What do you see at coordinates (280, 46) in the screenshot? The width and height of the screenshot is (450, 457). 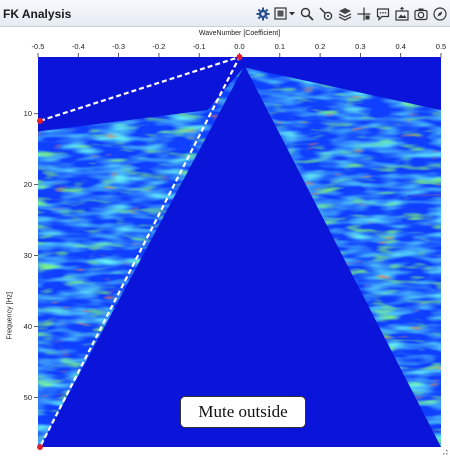 I see `x-tick-label: 0.1` at bounding box center [280, 46].